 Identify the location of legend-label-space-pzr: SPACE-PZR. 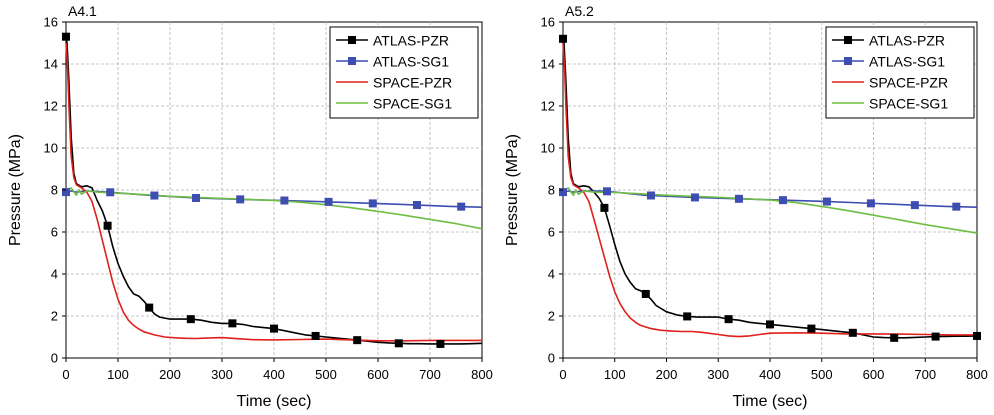
(412, 83).